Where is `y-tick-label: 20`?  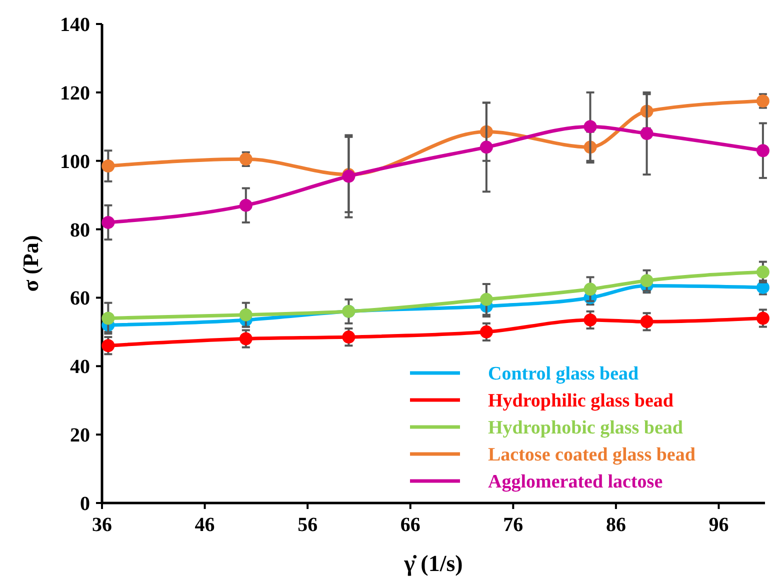 y-tick-label: 20 is located at coordinates (80, 435).